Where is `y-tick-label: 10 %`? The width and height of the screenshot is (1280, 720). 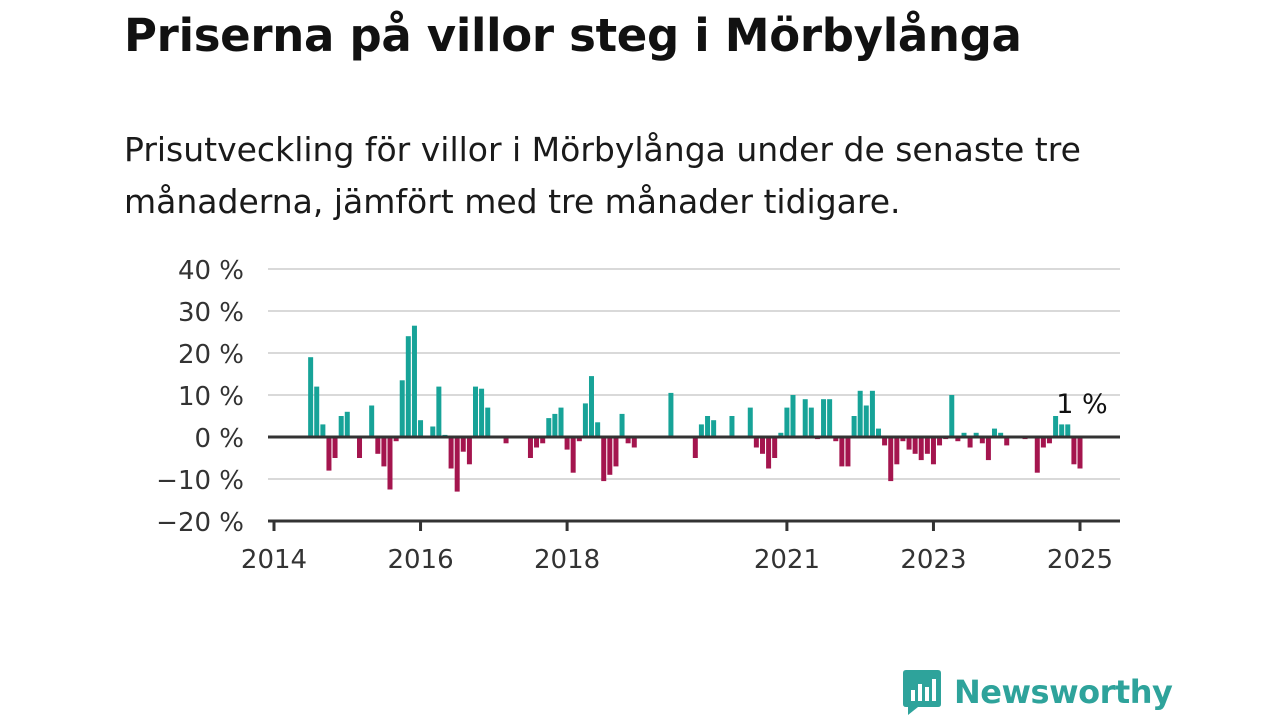
y-tick-label: 10 % is located at coordinates (211, 397).